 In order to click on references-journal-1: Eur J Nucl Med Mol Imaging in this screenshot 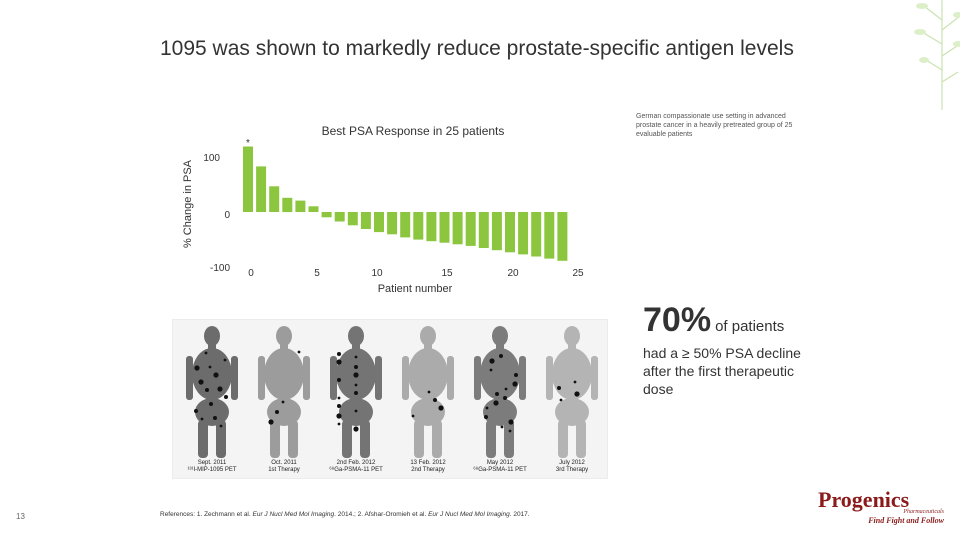, I will do `click(293, 514)`.